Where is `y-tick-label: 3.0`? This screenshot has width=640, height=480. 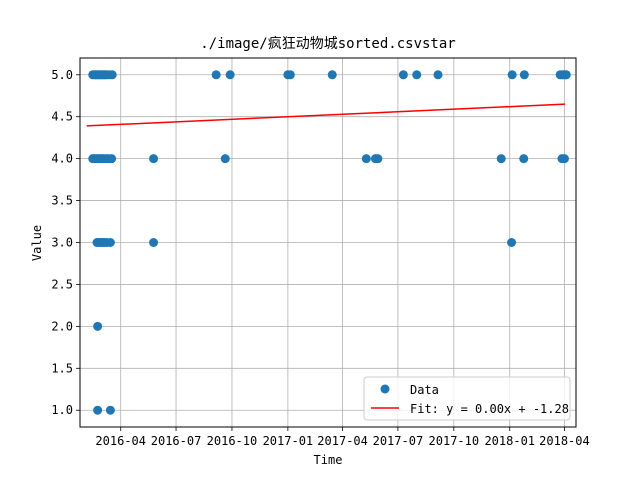
y-tick-label: 3.0 is located at coordinates (62, 243).